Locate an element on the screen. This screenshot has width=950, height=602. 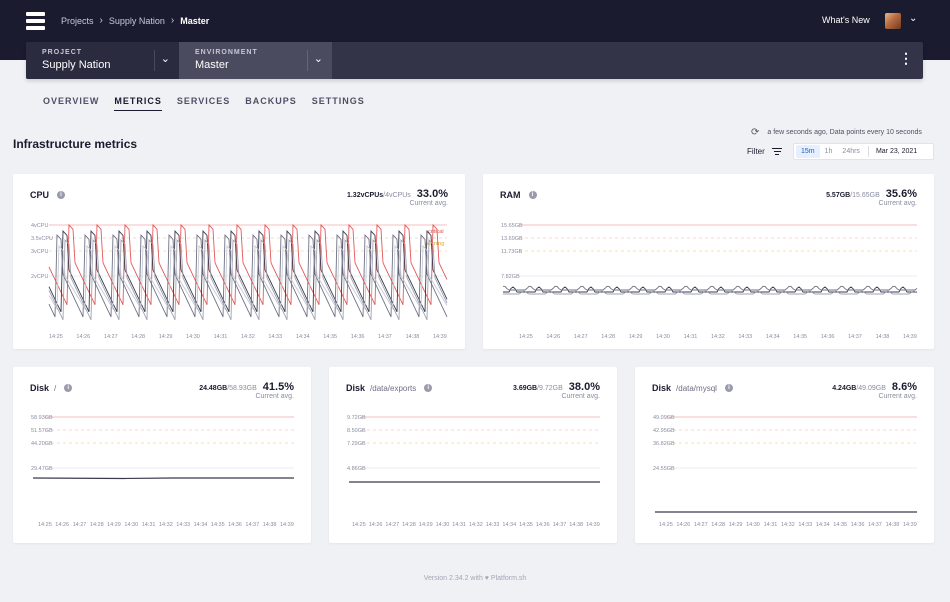
y-axis-label: 2vCPU is located at coordinates (39, 277).